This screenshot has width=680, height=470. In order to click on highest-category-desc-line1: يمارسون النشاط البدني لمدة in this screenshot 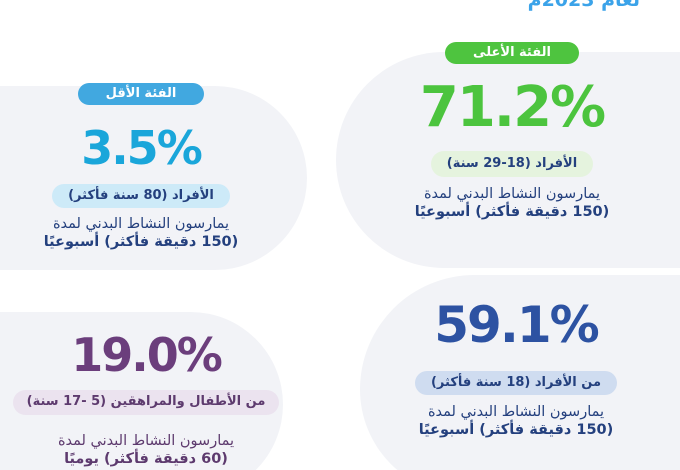, I will do `click(512, 194)`.